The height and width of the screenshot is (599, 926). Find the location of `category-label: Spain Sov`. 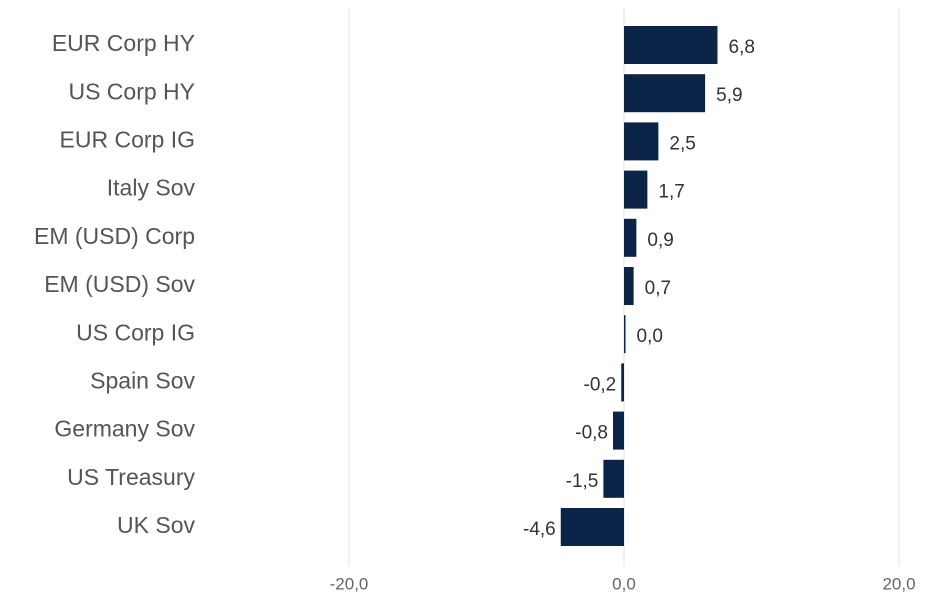

category-label: Spain Sov is located at coordinates (142, 380).